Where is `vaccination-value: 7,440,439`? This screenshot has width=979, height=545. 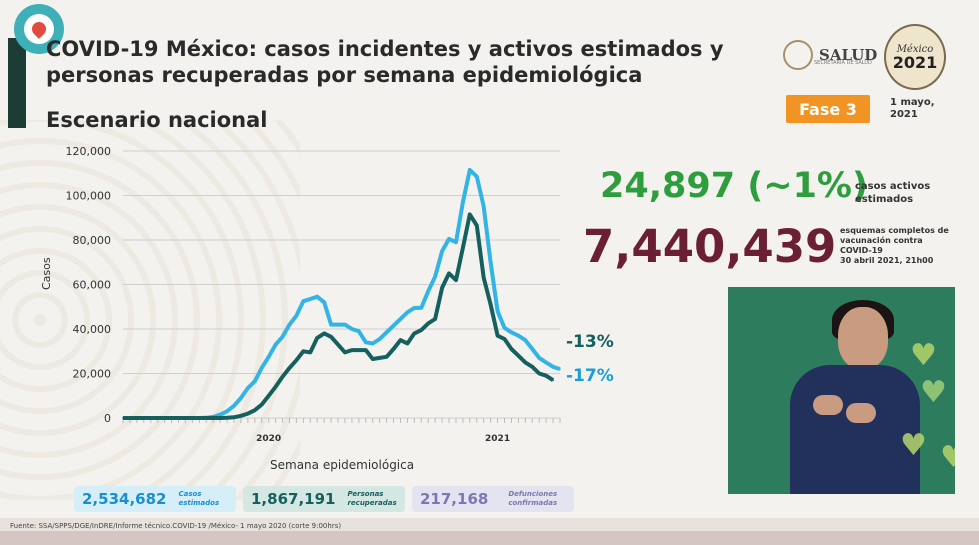
vaccination-value: 7,440,439 is located at coordinates (710, 246).